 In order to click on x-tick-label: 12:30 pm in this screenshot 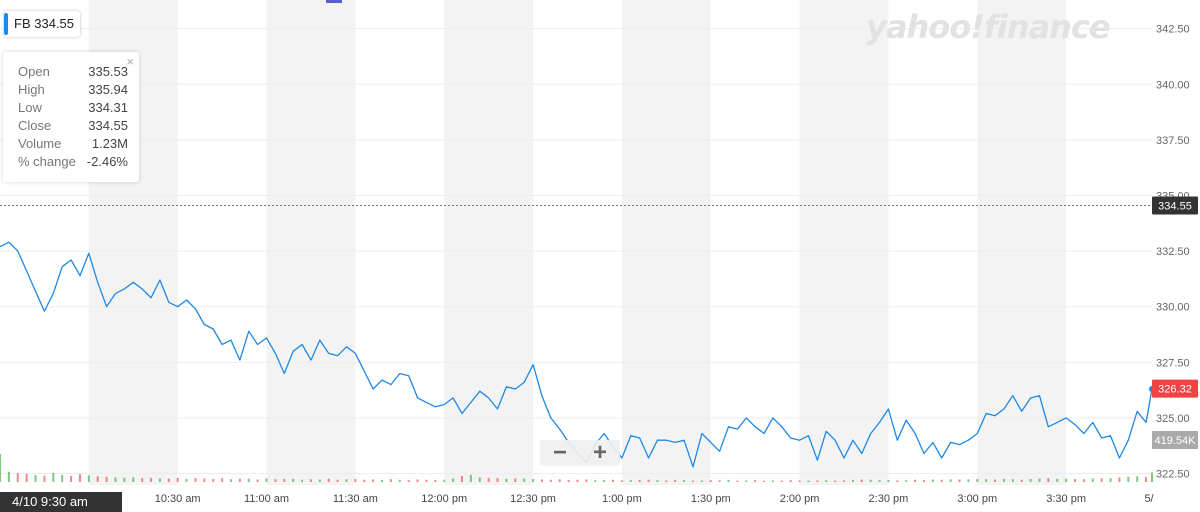, I will do `click(533, 499)`.